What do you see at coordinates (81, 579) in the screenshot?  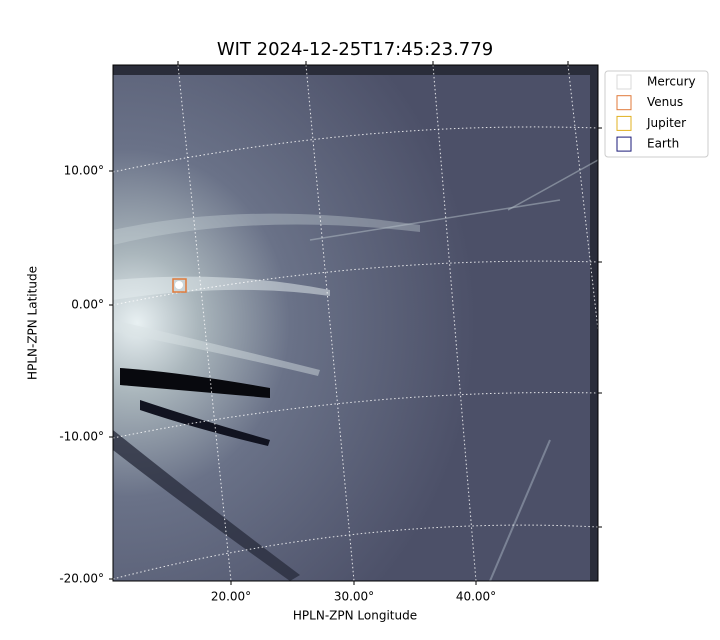 I see `y-tick-label: -20.00°` at bounding box center [81, 579].